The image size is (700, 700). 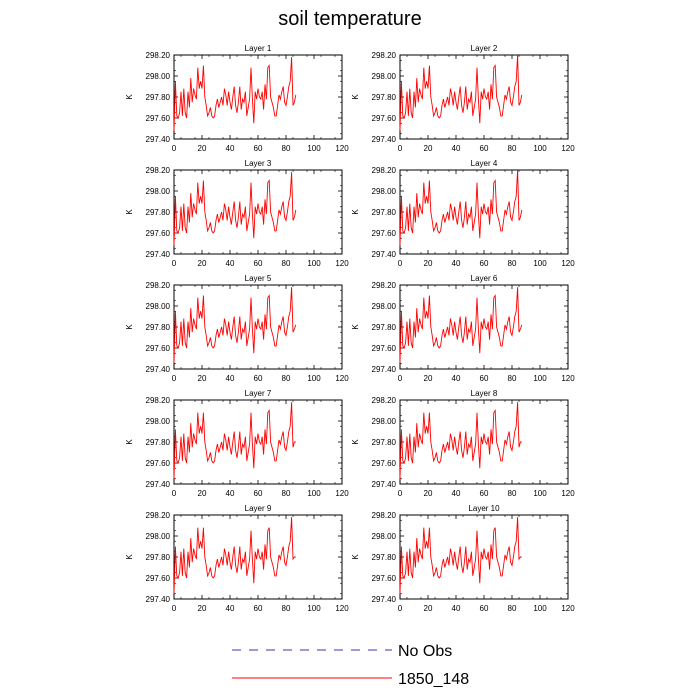 What do you see at coordinates (484, 48) in the screenshot?
I see `panel-title: Layer 2` at bounding box center [484, 48].